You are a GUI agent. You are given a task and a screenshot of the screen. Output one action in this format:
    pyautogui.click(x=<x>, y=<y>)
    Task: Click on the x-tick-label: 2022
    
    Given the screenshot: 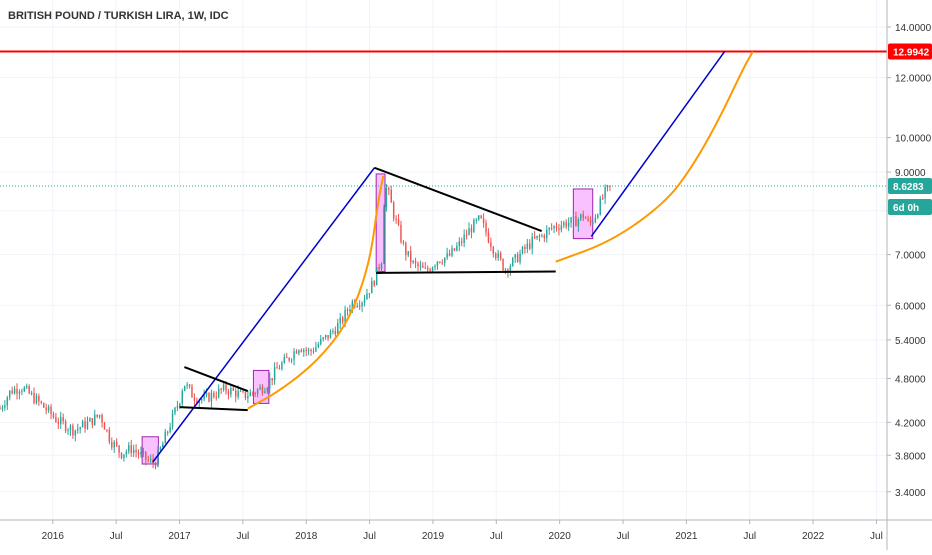 What is the action you would take?
    pyautogui.click(x=813, y=536)
    